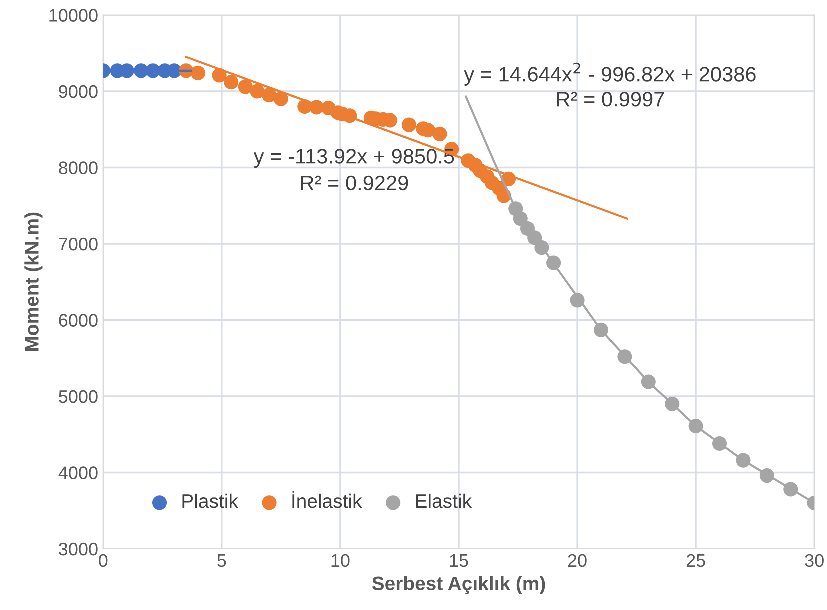 The height and width of the screenshot is (610, 827). I want to click on legend-label: Elastik, so click(444, 501).